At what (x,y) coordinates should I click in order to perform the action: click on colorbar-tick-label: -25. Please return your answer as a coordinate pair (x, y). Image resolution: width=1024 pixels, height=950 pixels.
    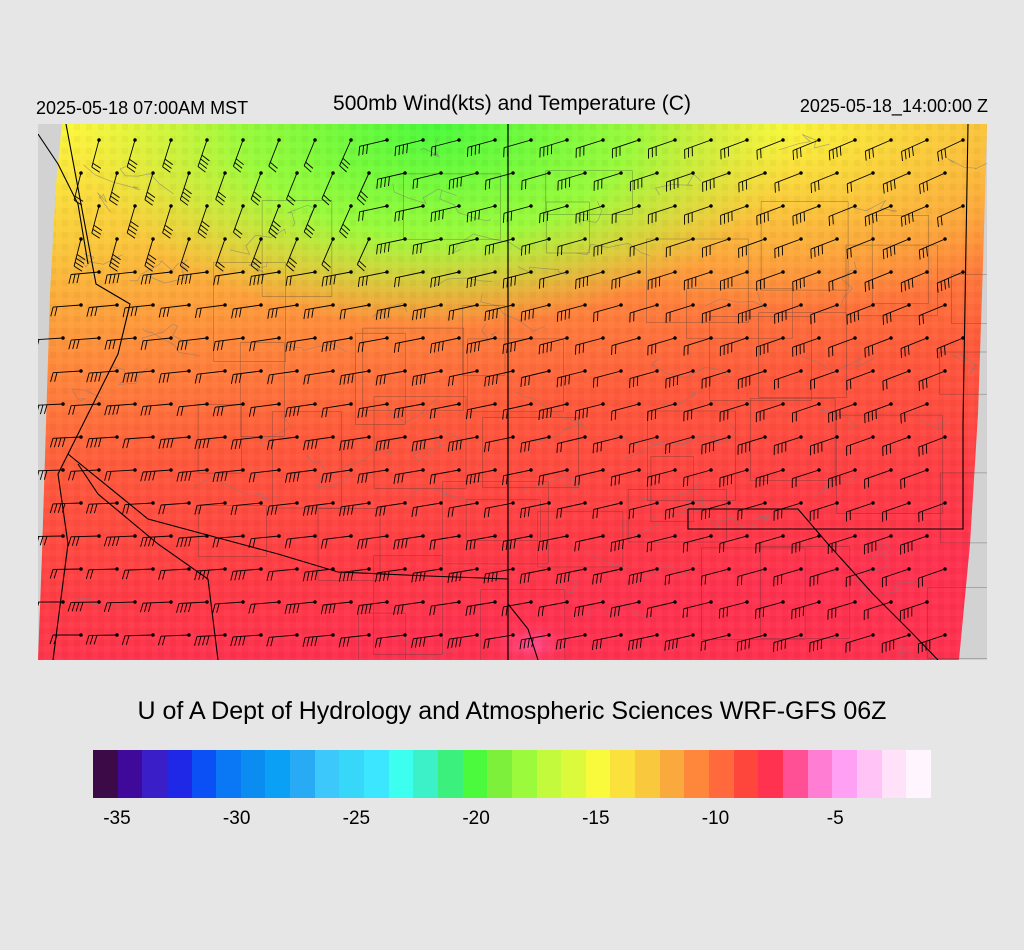
    Looking at the image, I should click on (356, 818).